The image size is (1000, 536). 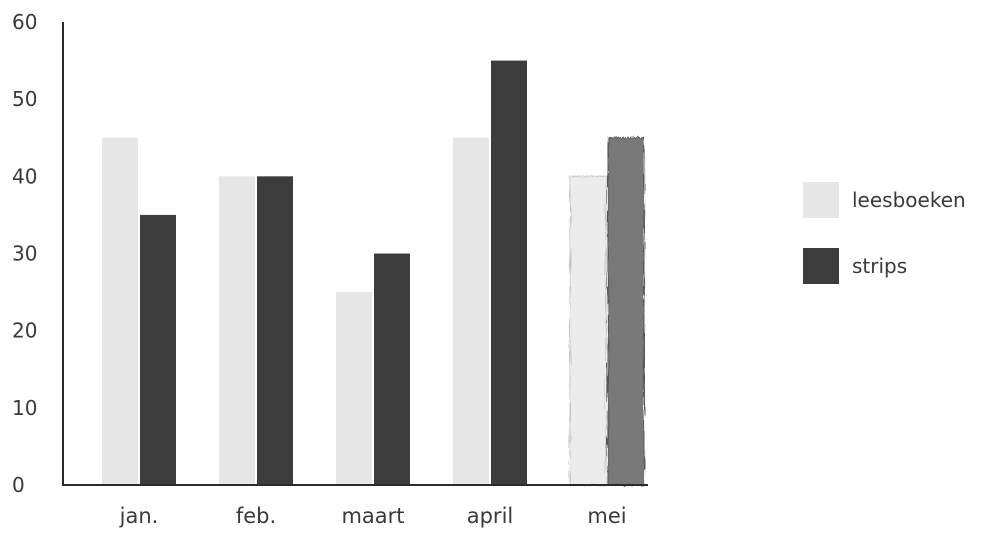 What do you see at coordinates (24, 331) in the screenshot?
I see `y-tick-label: 20` at bounding box center [24, 331].